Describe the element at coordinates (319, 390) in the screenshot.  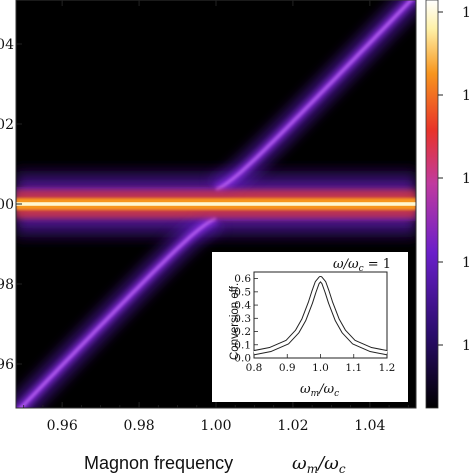
I see `inset-x-label: ωm/ωc` at that location.